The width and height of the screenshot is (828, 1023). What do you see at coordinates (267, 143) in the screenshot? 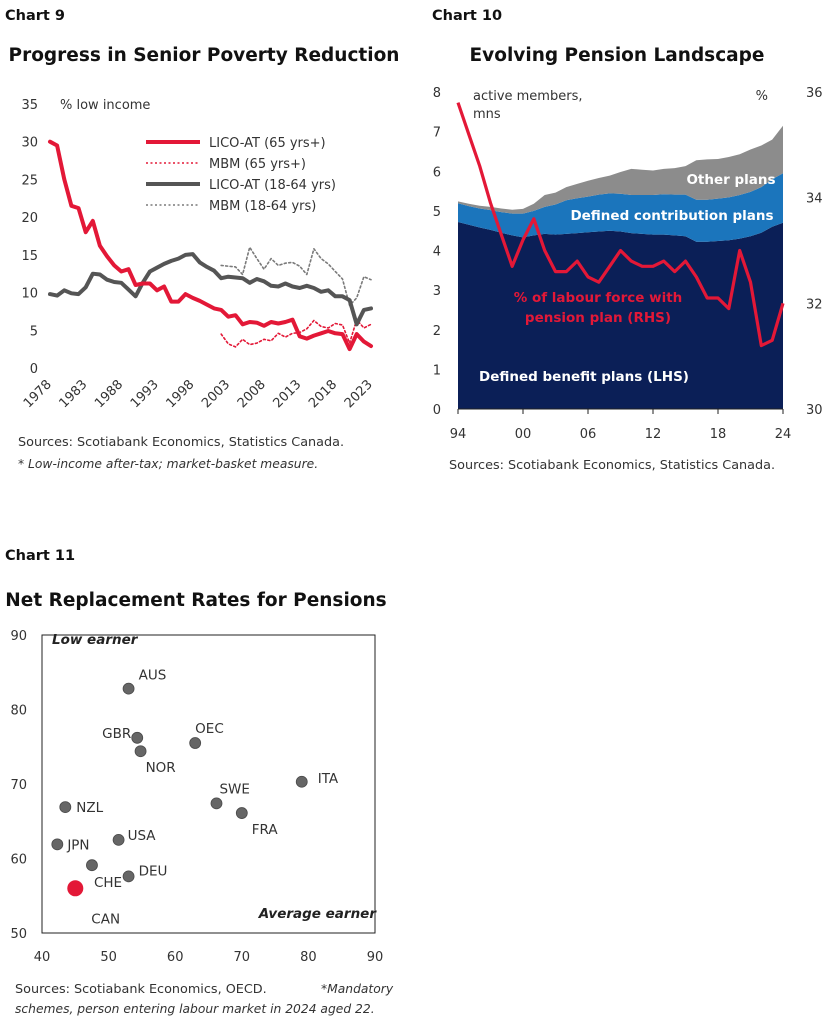
I see `chart-9-legend-label: LICO-AT (65 yrs+)` at bounding box center [267, 143].